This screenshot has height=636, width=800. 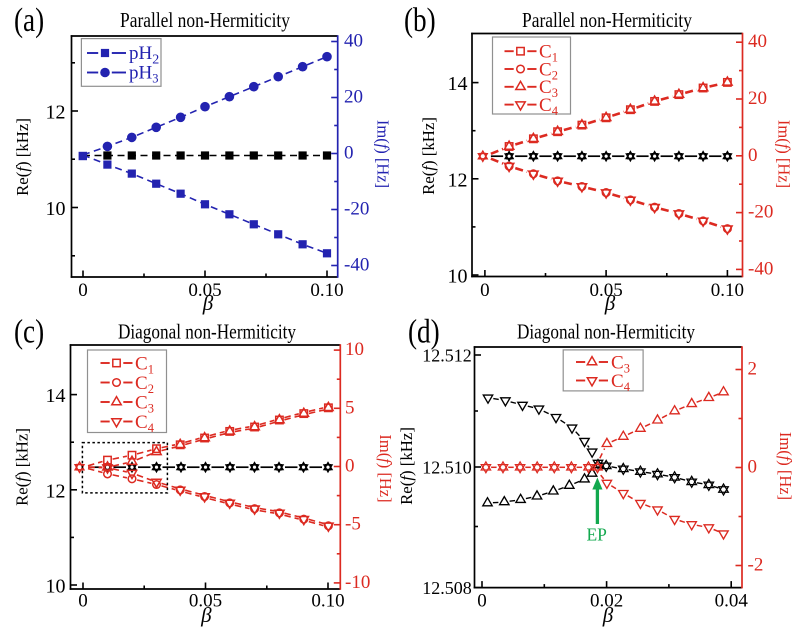 I want to click on svg-text: (c), so click(x=29, y=331).